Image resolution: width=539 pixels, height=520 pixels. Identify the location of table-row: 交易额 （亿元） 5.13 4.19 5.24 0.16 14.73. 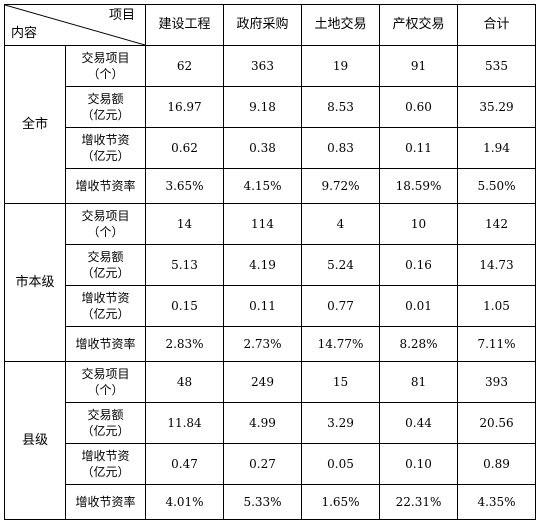
(270, 265).